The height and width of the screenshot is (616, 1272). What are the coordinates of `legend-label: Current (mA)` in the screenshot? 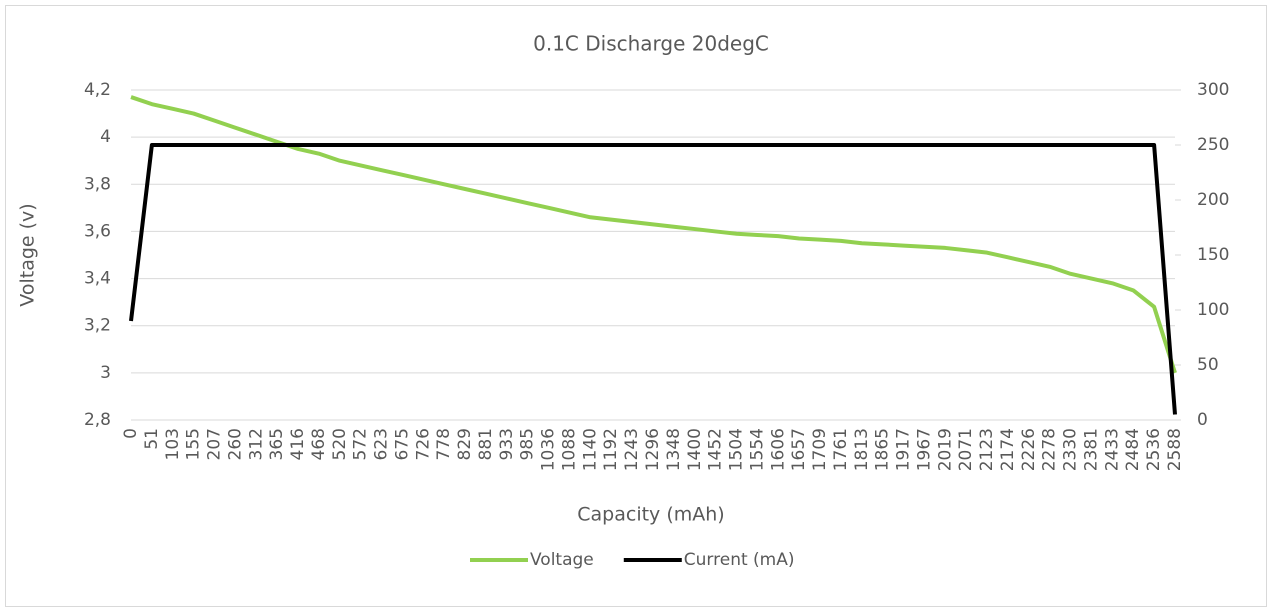 It's located at (739, 560).